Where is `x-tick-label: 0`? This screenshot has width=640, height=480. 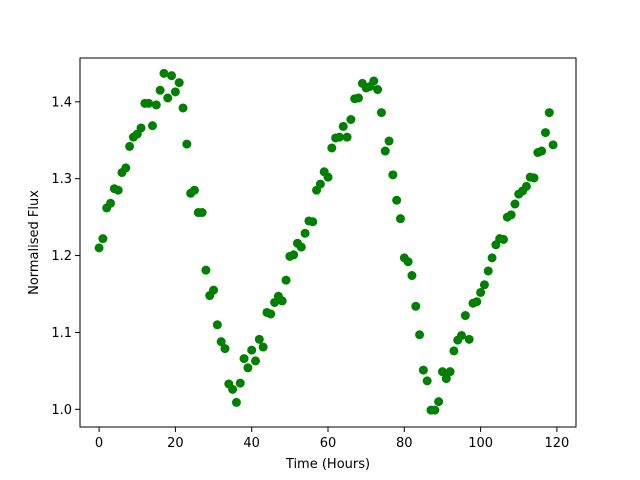
x-tick-label: 0 is located at coordinates (99, 443).